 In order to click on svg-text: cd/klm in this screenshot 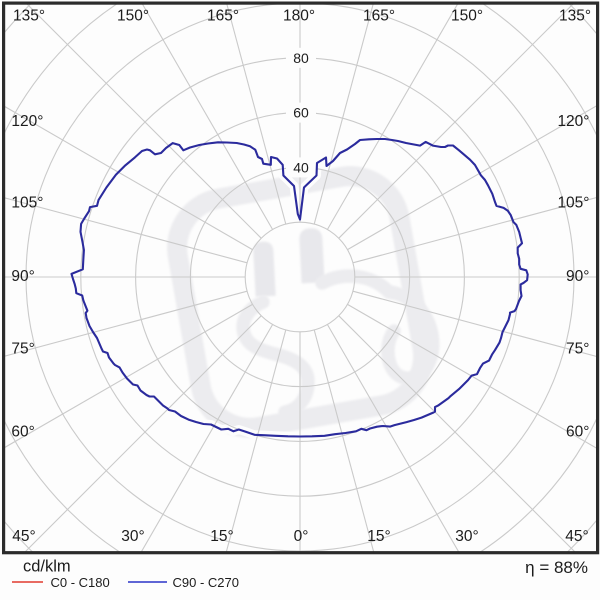, I will do `click(47, 567)`.